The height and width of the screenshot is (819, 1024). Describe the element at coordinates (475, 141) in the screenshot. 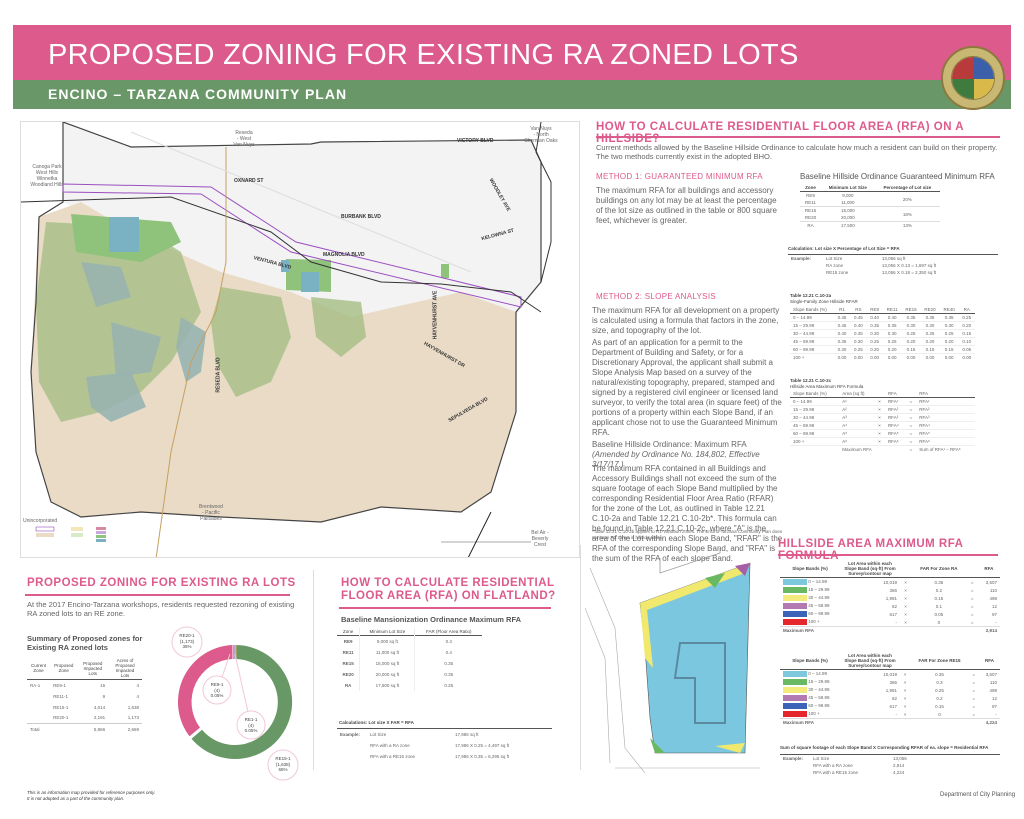

I see `street-label: VICTORY BLVD` at that location.